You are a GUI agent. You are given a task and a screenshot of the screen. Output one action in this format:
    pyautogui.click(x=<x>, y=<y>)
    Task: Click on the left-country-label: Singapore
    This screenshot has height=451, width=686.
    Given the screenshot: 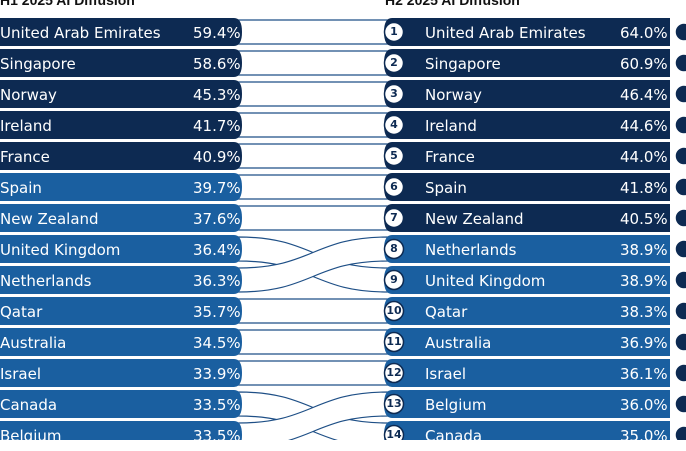 What is the action you would take?
    pyautogui.click(x=38, y=64)
    